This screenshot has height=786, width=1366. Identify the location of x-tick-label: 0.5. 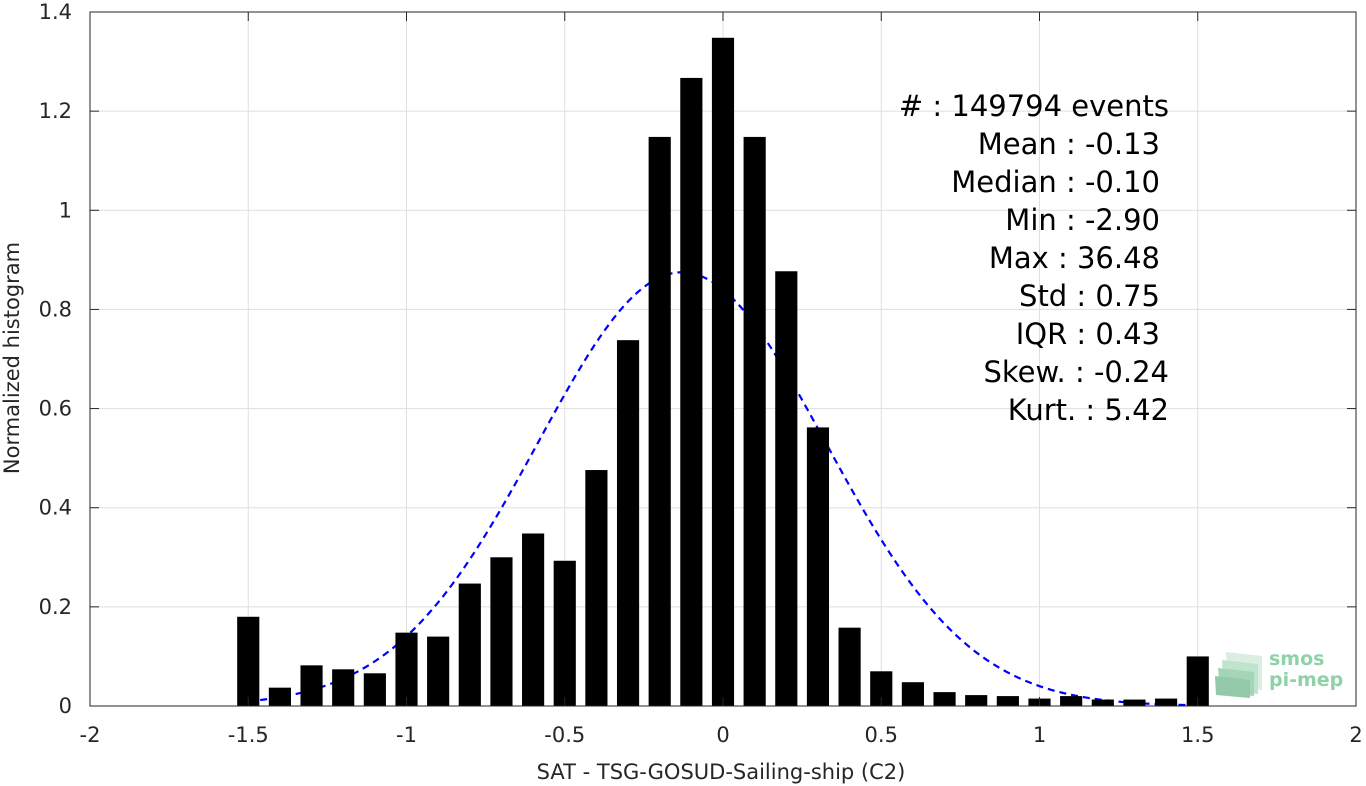
(881, 735).